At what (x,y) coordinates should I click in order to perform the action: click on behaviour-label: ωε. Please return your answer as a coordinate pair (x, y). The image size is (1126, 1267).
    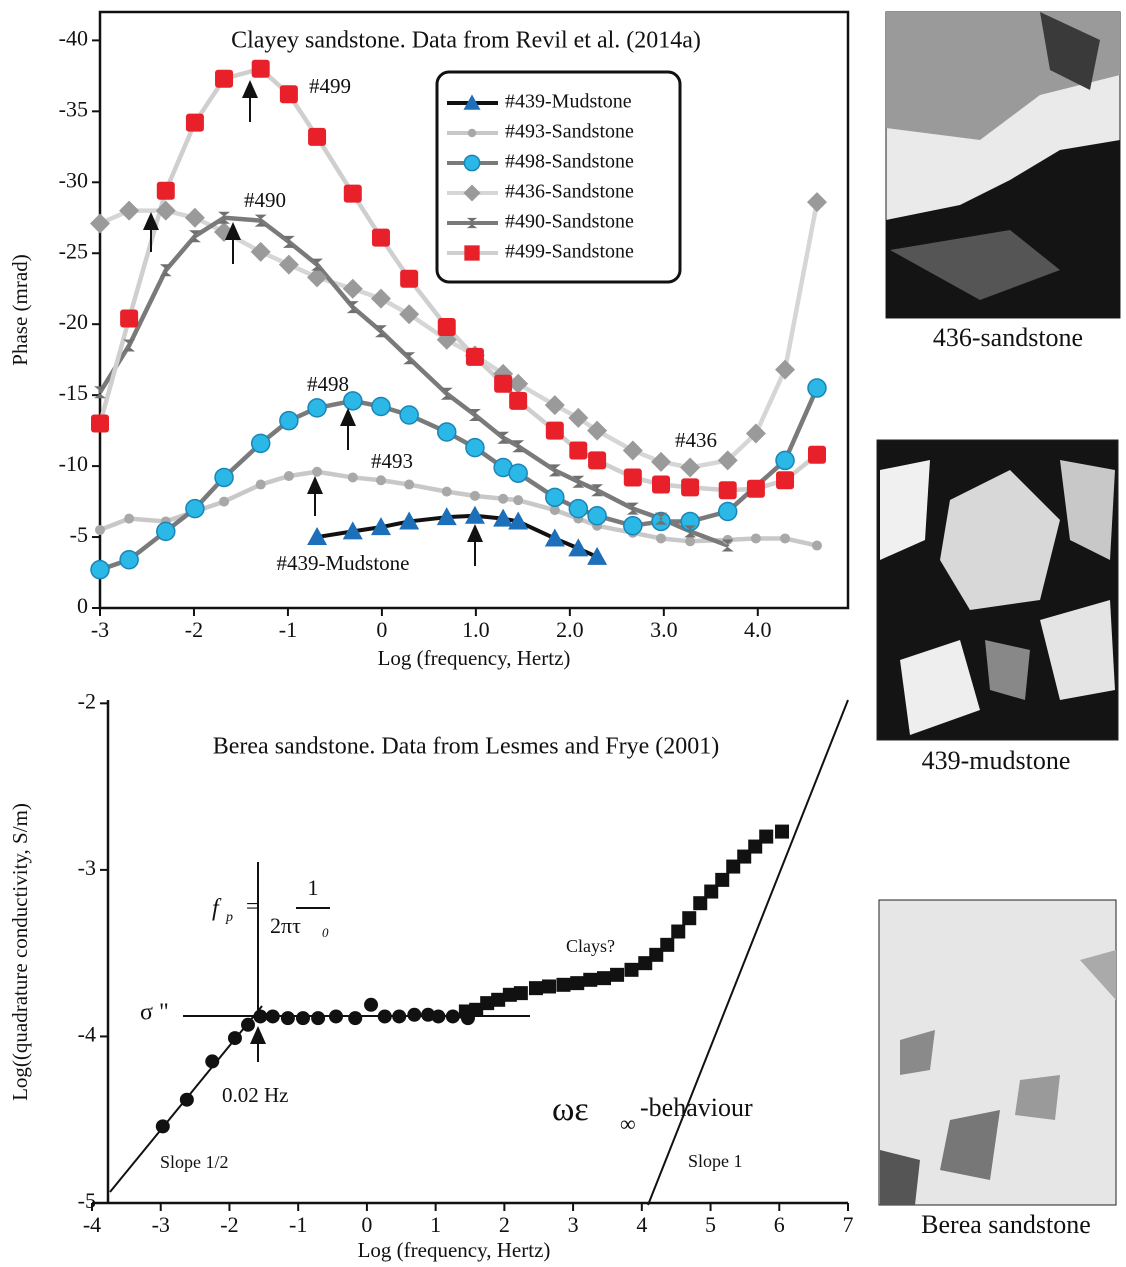
    Looking at the image, I should click on (570, 1109).